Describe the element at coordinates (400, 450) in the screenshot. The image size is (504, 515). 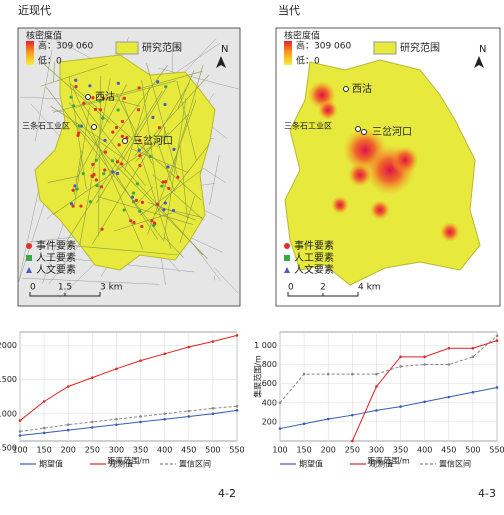
I see `x-tick-label: 350` at that location.